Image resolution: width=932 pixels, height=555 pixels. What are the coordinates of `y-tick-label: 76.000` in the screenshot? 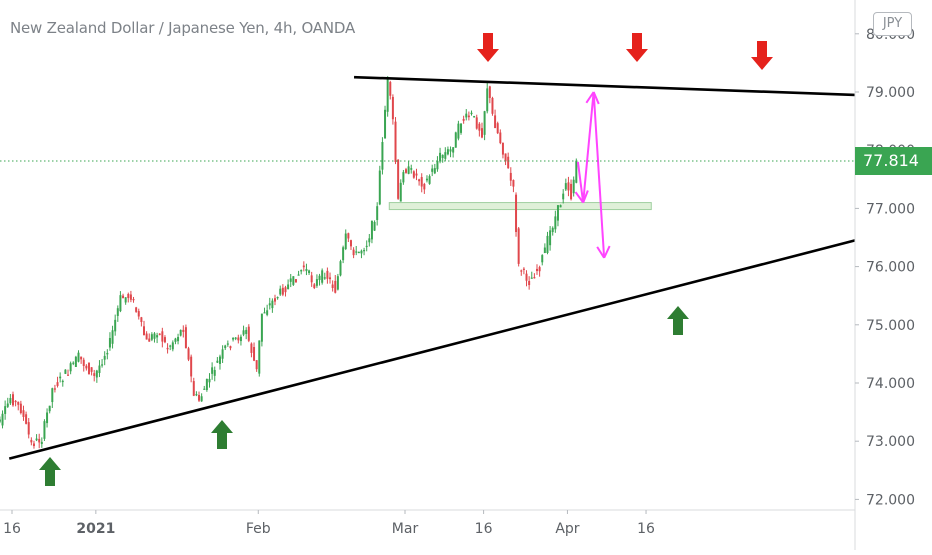 It's located at (890, 268).